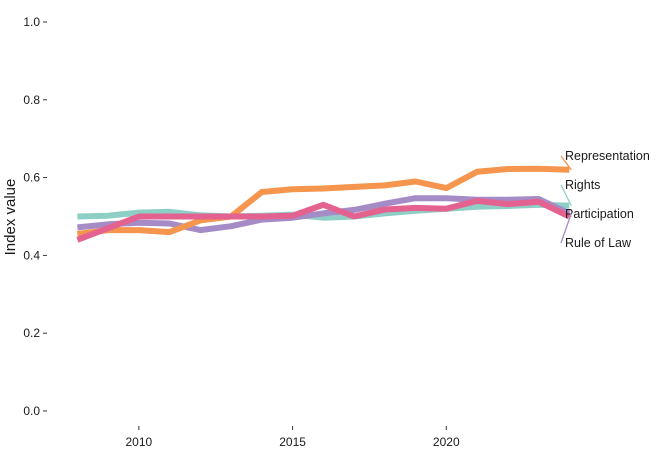  Describe the element at coordinates (566, 195) in the screenshot. I see `label-leader-rights` at that location.